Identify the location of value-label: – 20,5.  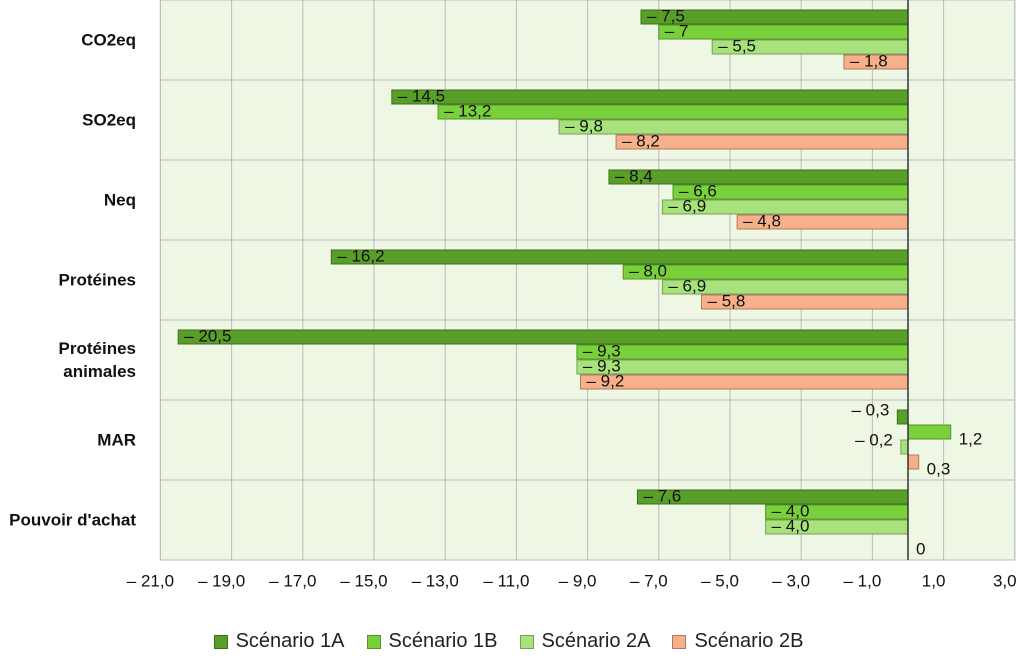
(207, 335).